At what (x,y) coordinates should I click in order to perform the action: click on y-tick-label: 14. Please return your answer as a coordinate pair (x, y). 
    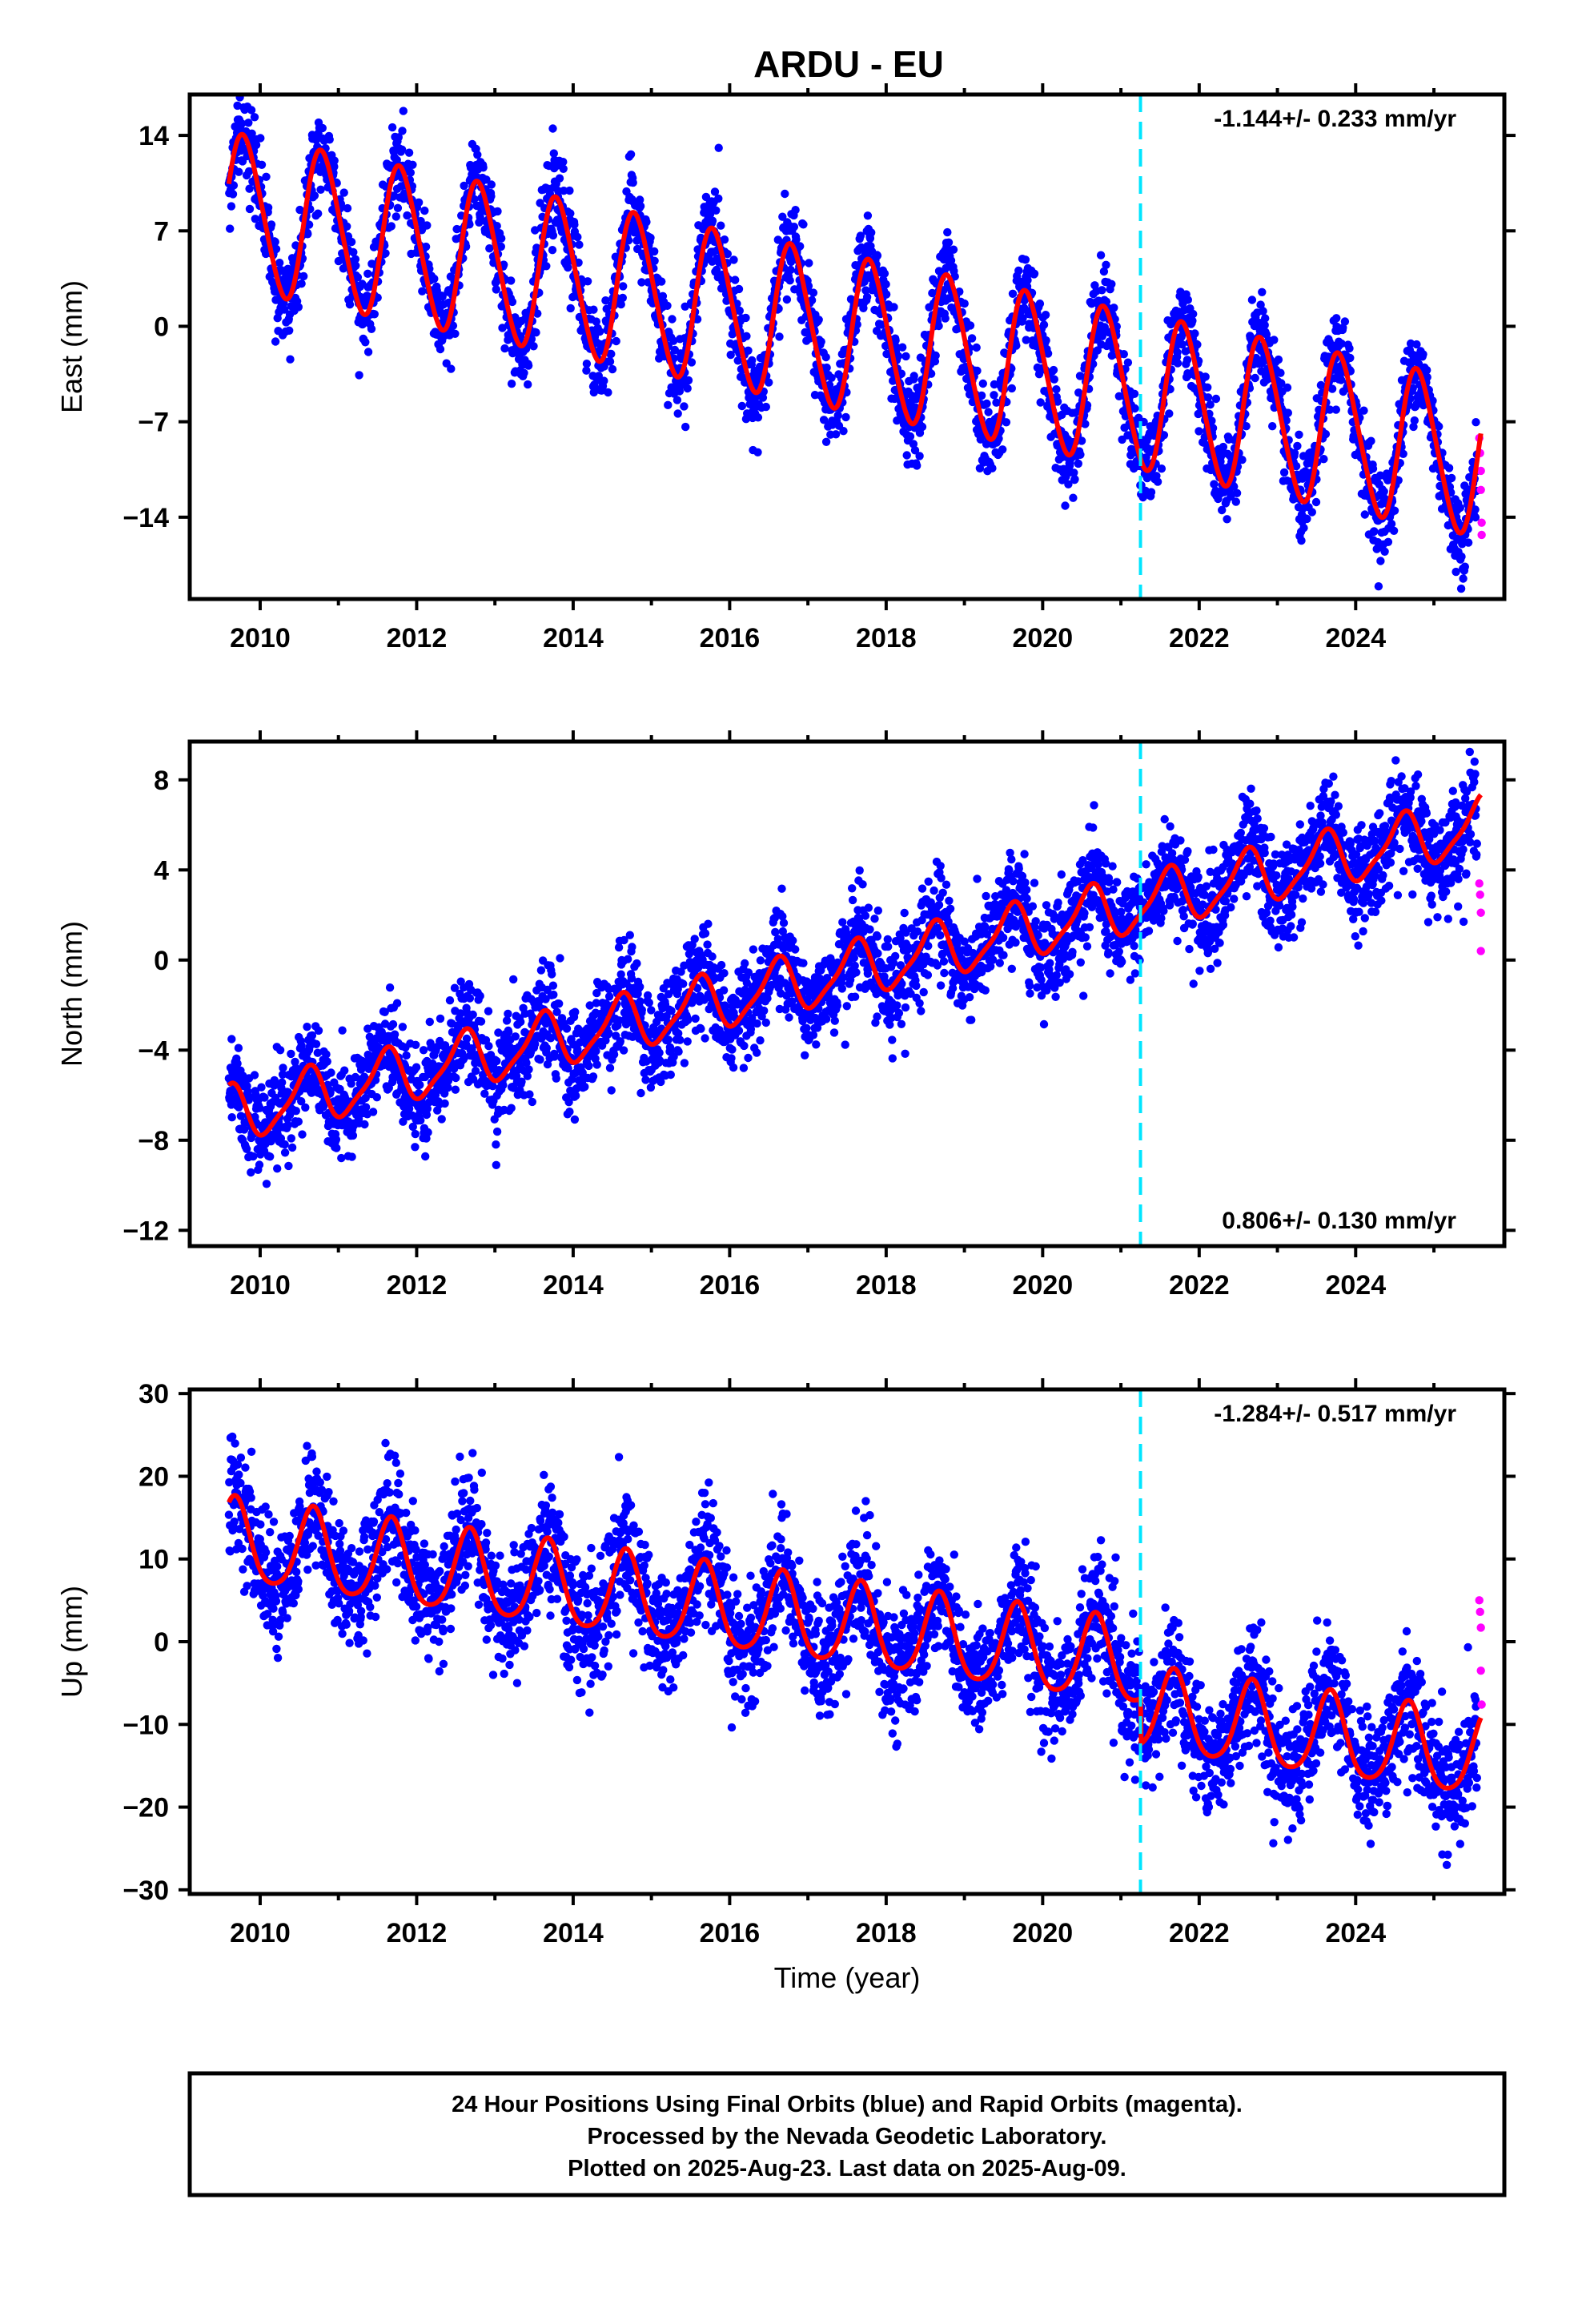
    Looking at the image, I should click on (154, 136).